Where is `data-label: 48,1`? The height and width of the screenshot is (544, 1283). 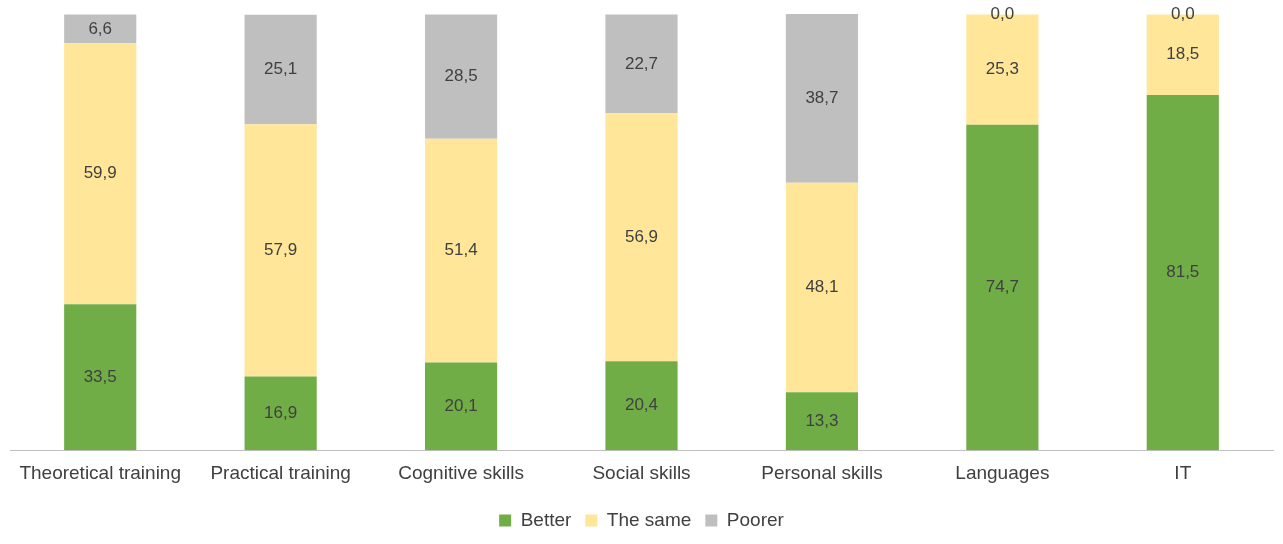 data-label: 48,1 is located at coordinates (822, 287).